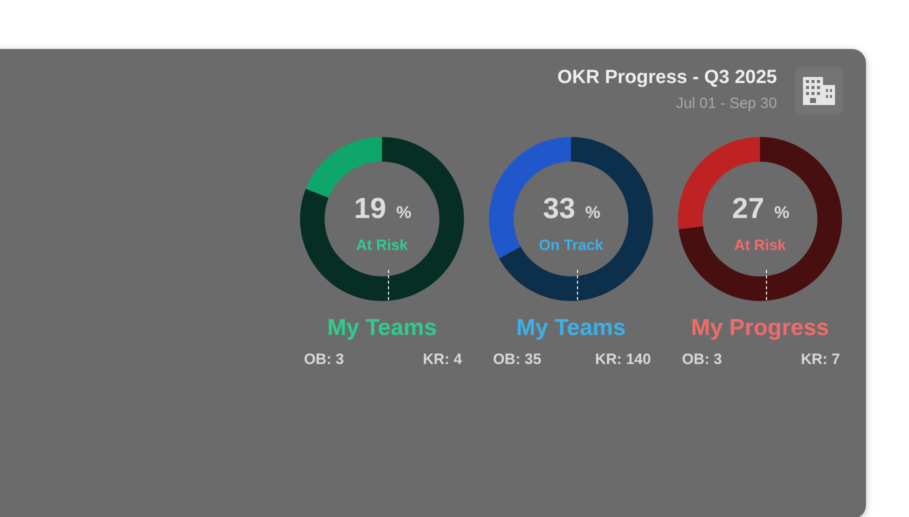 The image size is (909, 517). Describe the element at coordinates (820, 359) in the screenshot. I see `text: KR: 7` at that location.